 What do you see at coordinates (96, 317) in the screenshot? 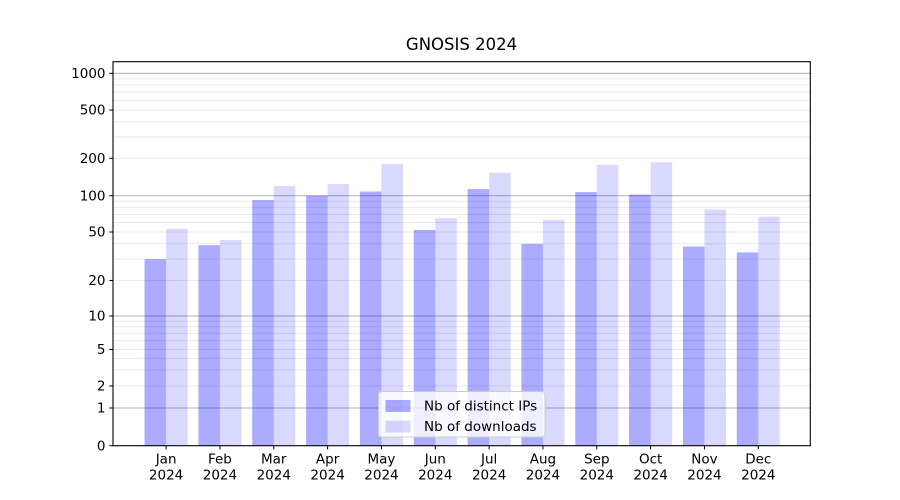
I see `y-tick-label: 10` at bounding box center [96, 317].